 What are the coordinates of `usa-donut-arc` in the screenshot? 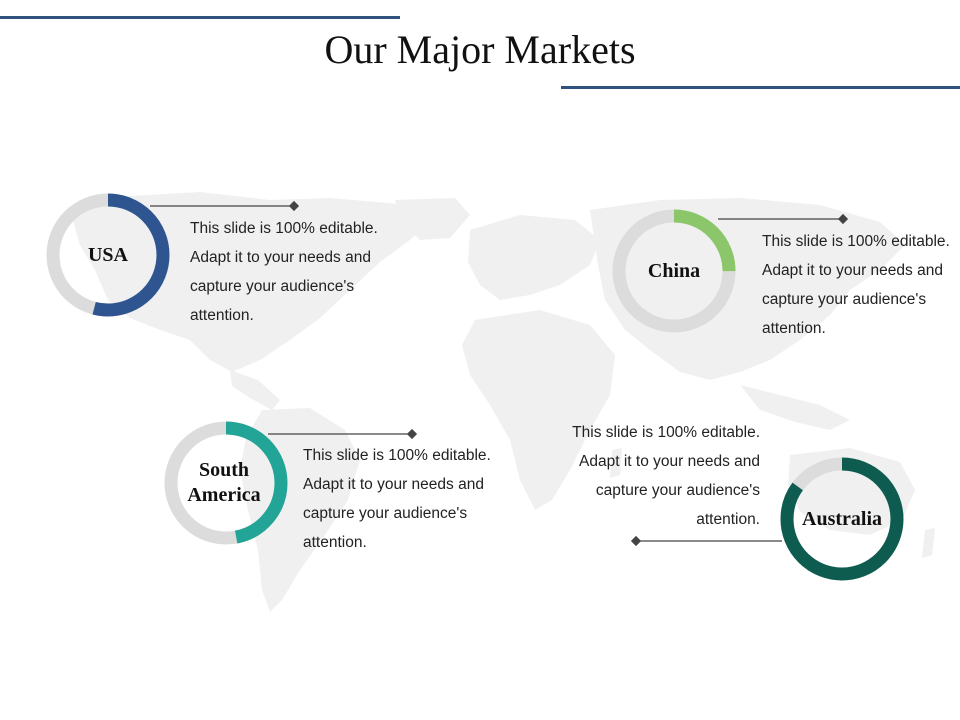 It's located at (108, 255).